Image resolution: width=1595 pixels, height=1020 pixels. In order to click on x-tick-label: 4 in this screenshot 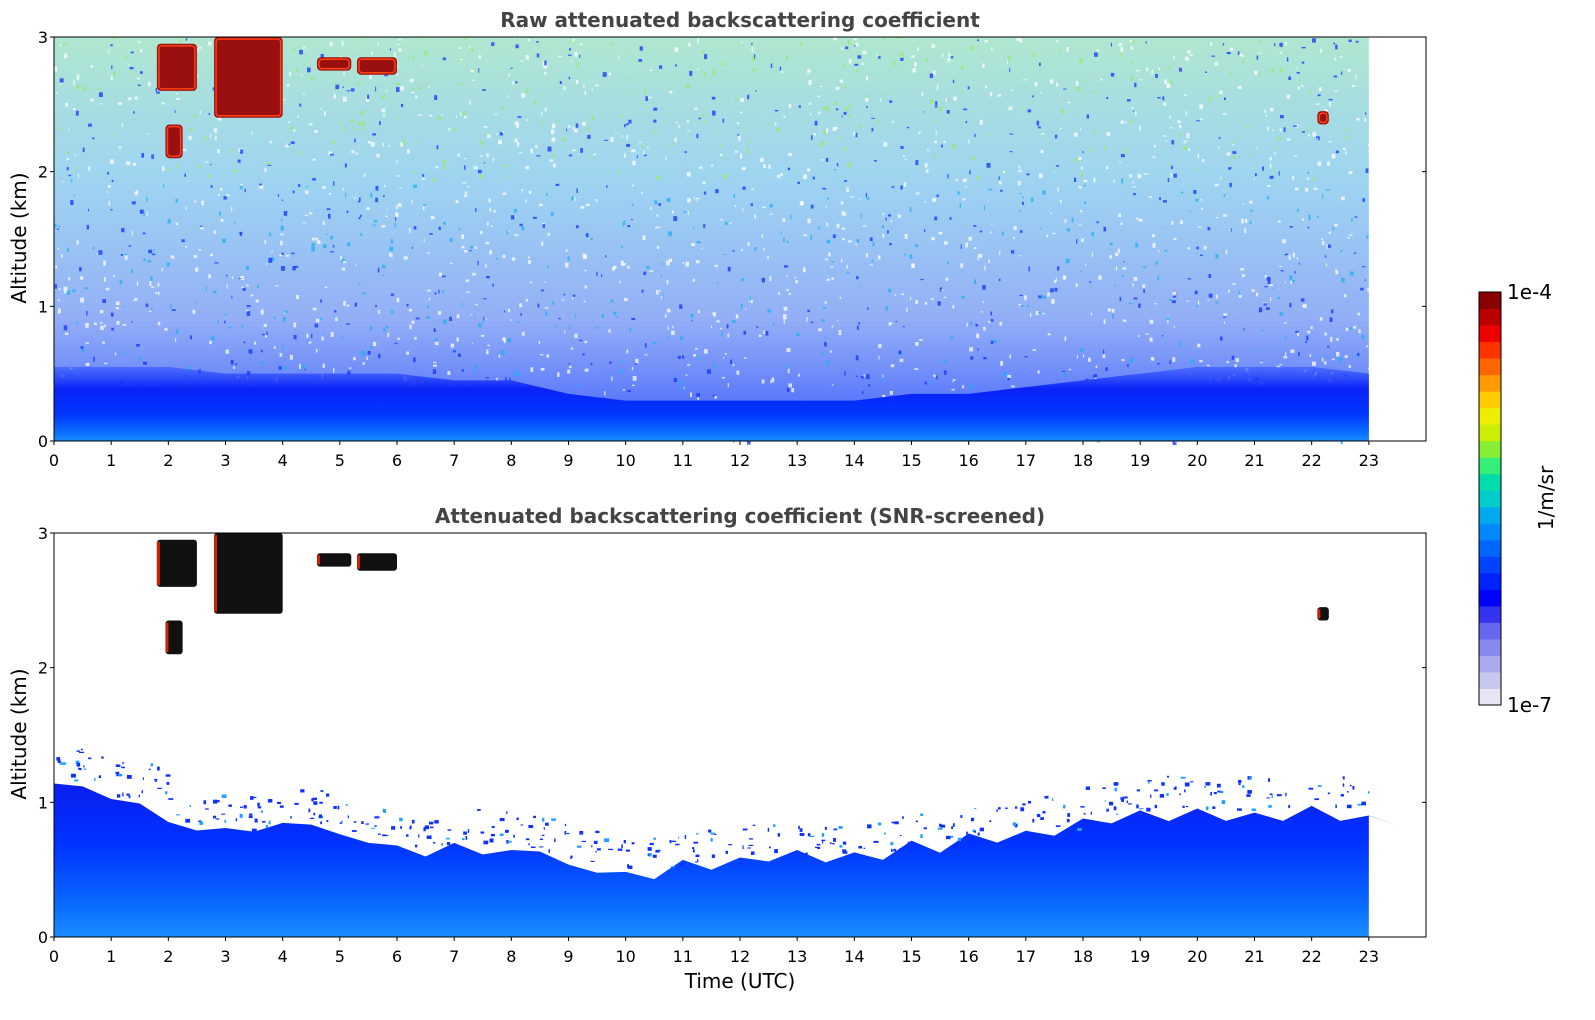, I will do `click(283, 460)`.